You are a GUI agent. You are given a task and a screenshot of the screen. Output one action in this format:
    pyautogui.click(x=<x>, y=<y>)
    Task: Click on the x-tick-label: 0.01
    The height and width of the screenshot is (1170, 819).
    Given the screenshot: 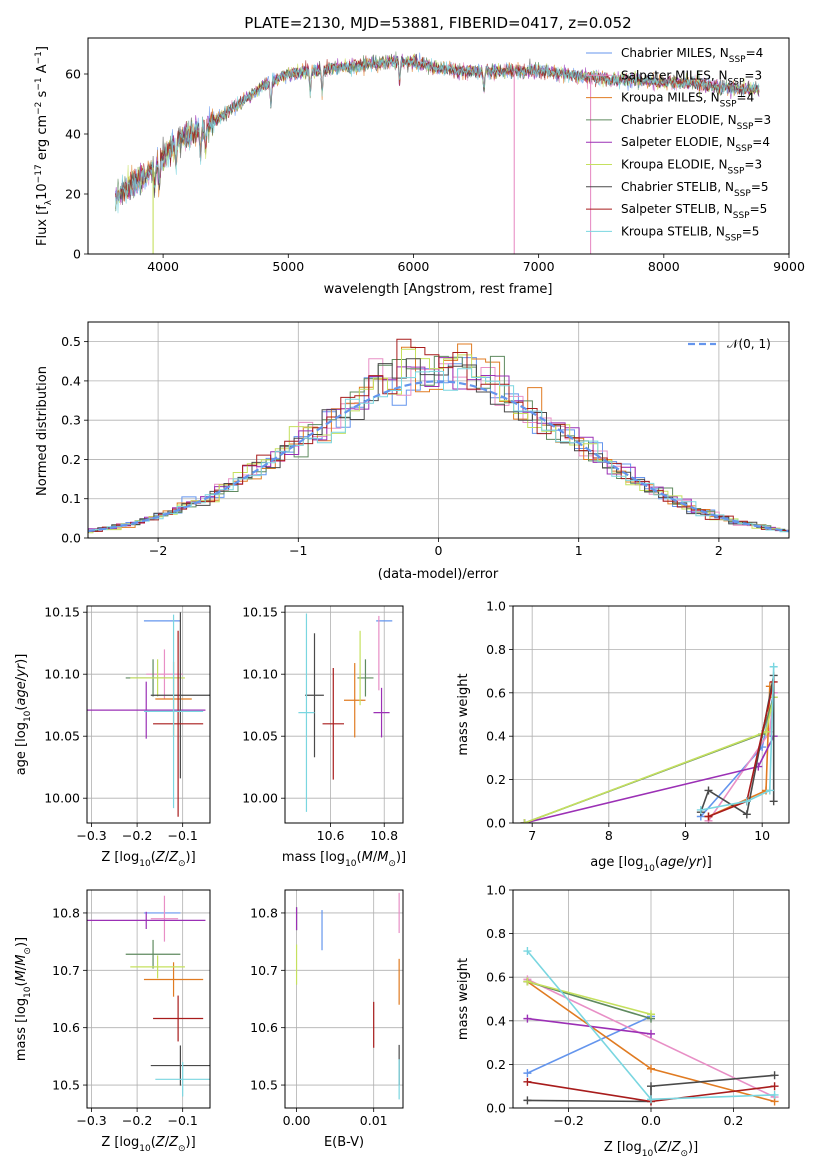 What is the action you would take?
    pyautogui.click(x=374, y=1120)
    